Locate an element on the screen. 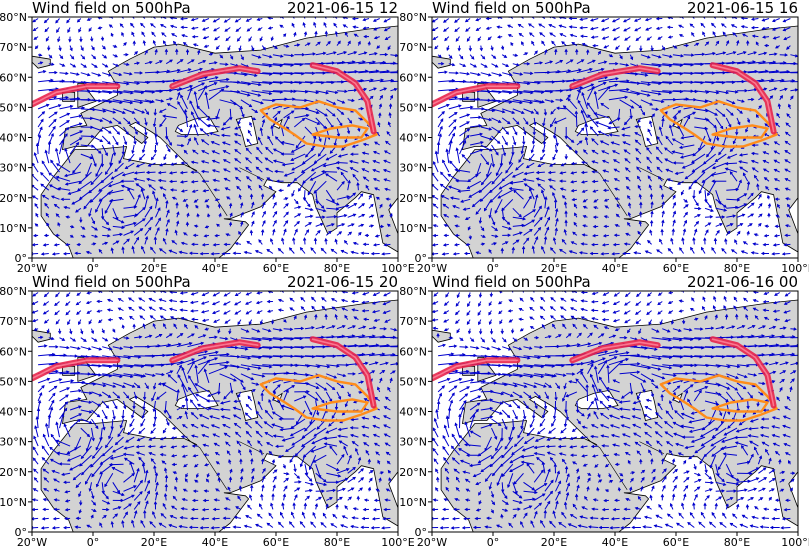  x-tick-label: 80°E is located at coordinates (737, 268).